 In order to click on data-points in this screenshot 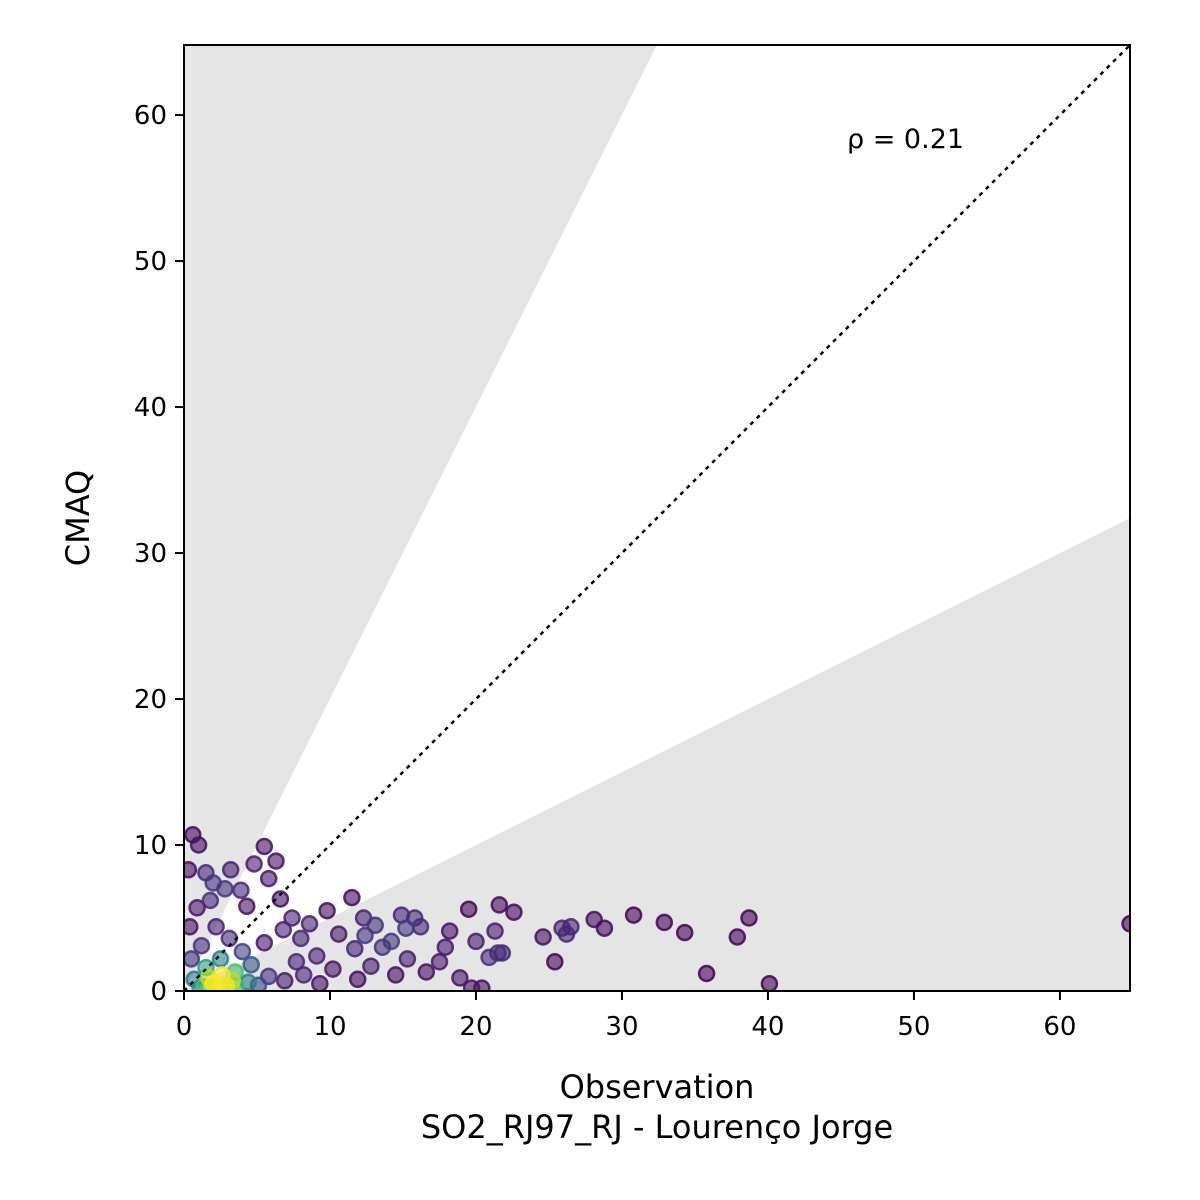, I will do `click(657, 908)`.